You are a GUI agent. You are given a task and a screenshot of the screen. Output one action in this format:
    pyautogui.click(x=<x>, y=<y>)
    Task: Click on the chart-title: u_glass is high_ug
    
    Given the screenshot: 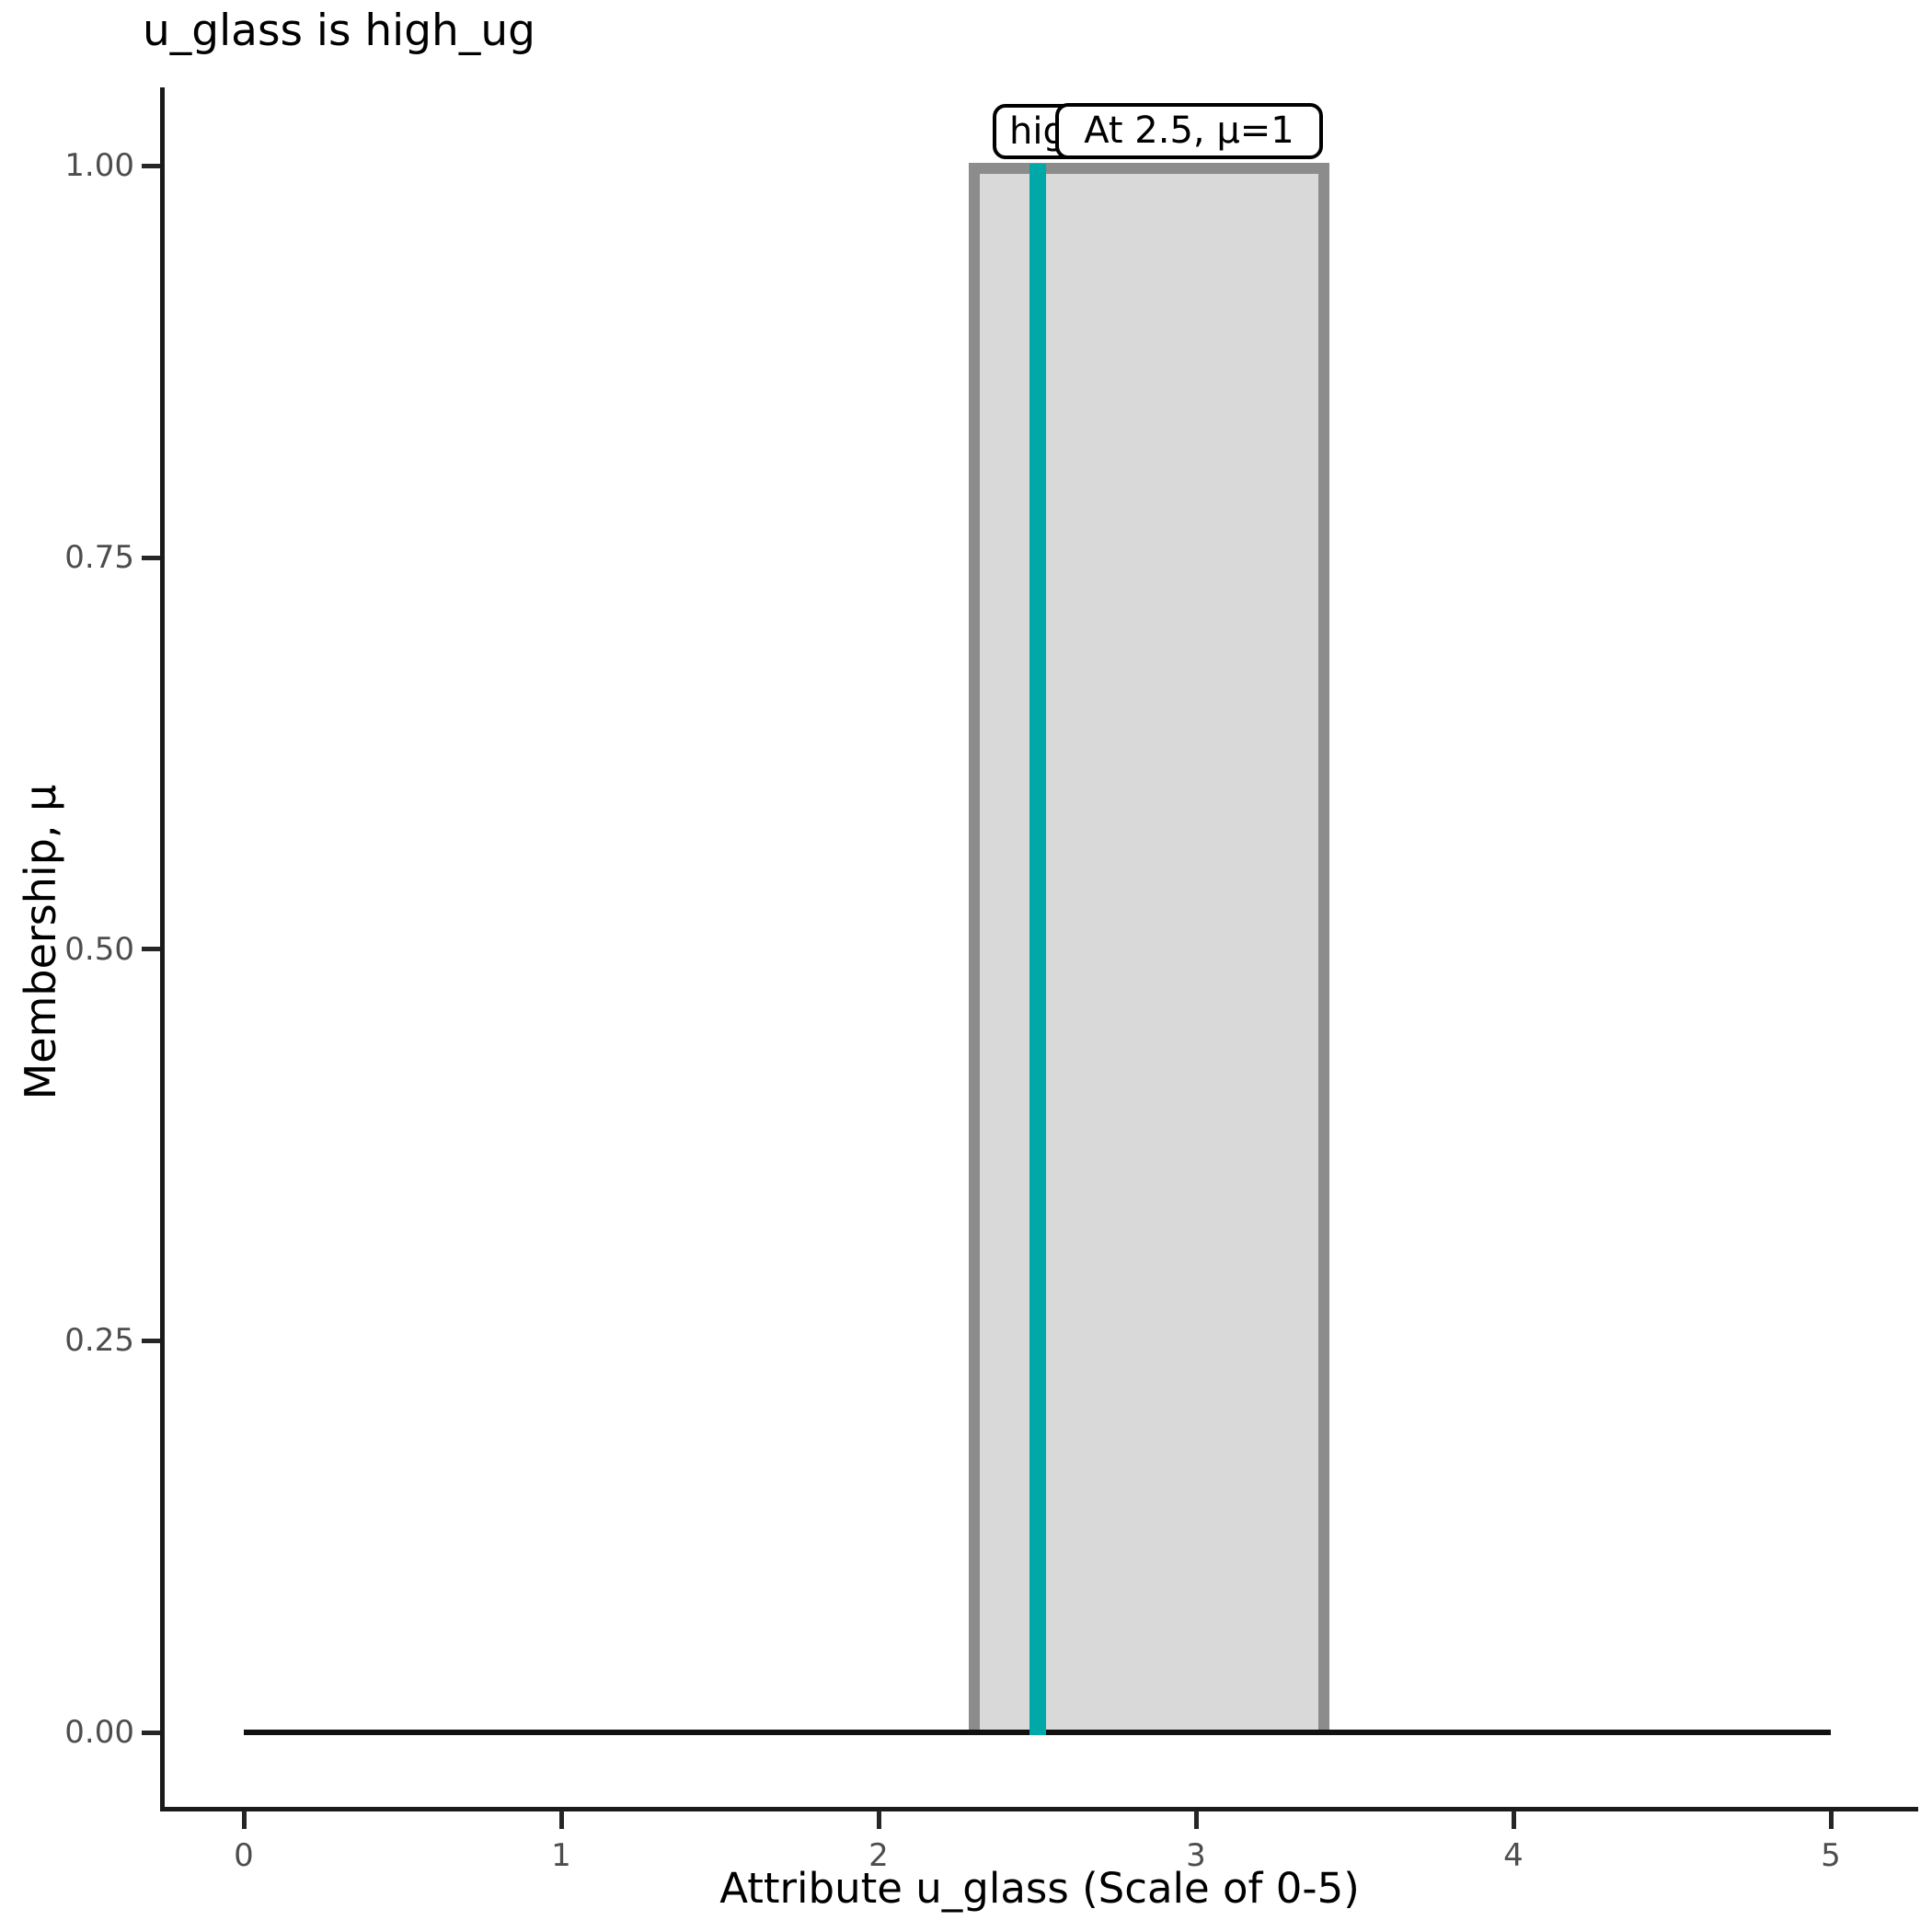 What is the action you would take?
    pyautogui.click(x=339, y=31)
    